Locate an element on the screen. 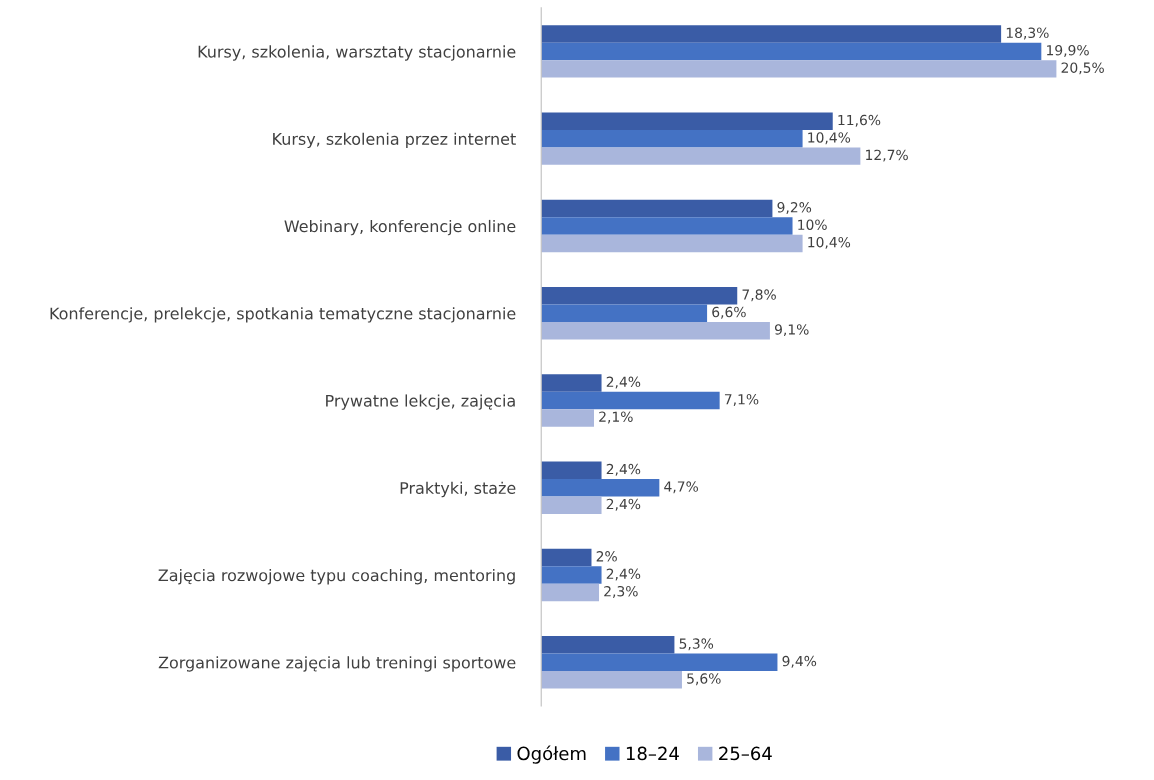 The width and height of the screenshot is (1154, 780). data-label: 5,6% is located at coordinates (704, 679).